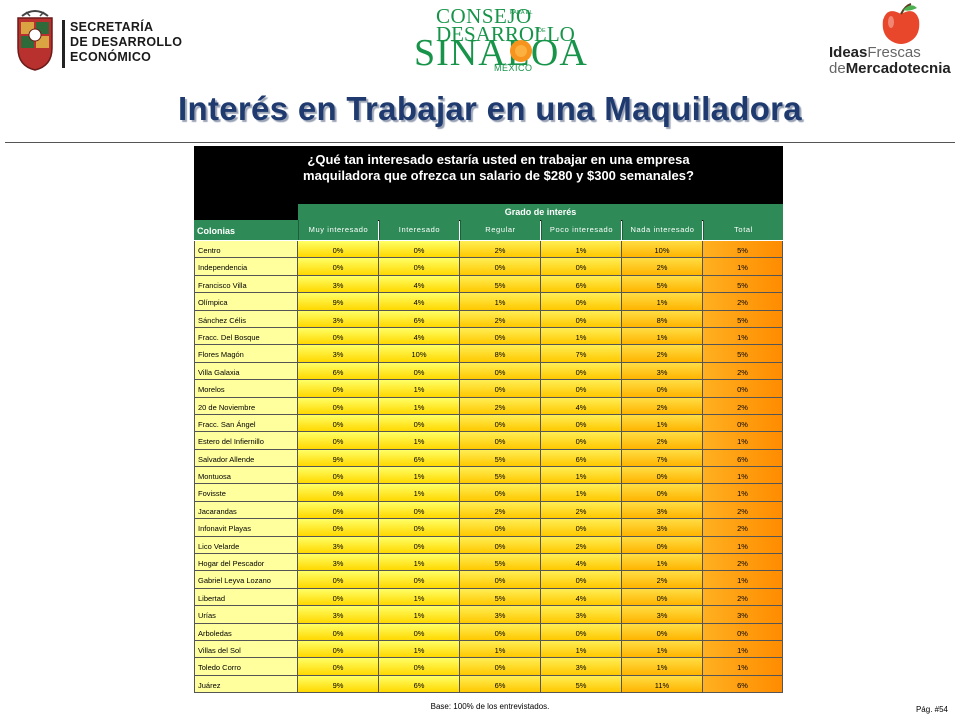 The image size is (960, 720). What do you see at coordinates (931, 709) in the screenshot?
I see `page-number: Pág. #54` at bounding box center [931, 709].